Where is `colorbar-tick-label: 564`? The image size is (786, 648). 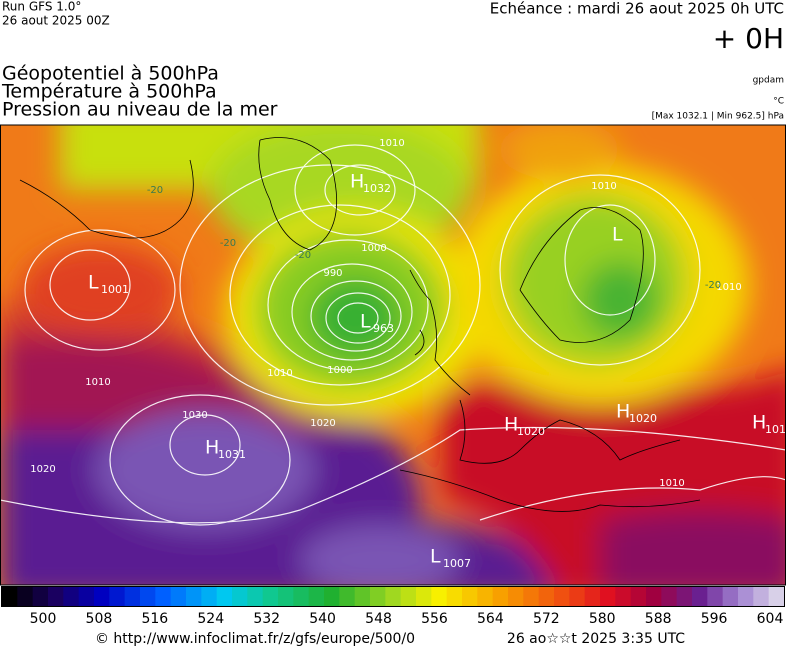
colorbar-tick-label: 564 is located at coordinates (490, 619).